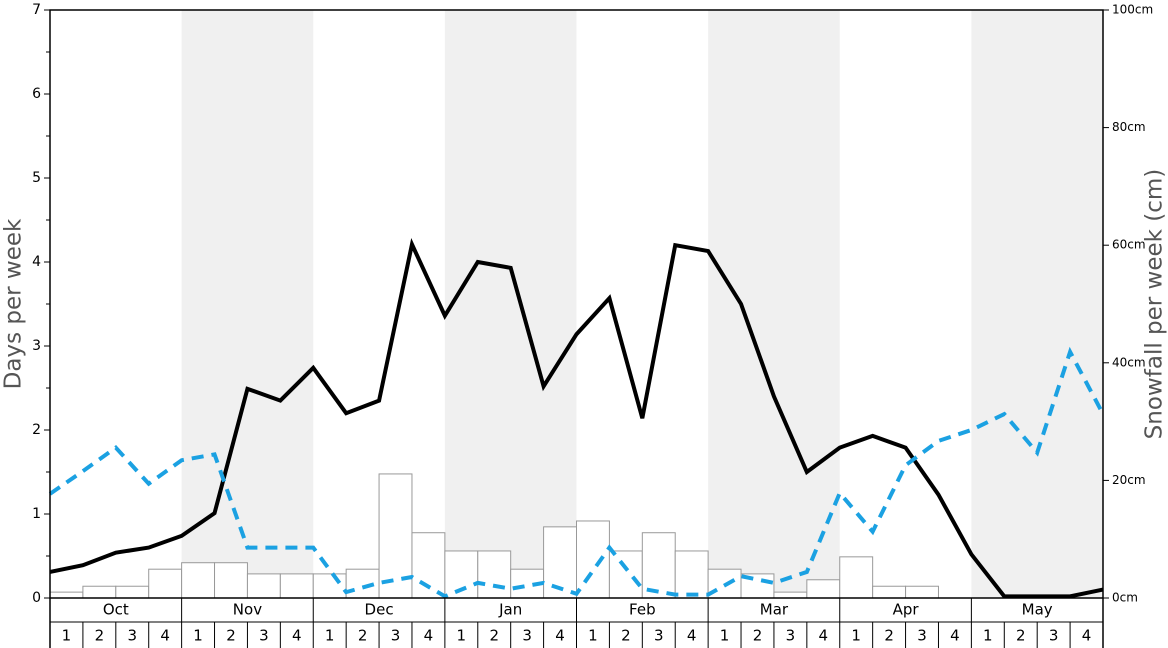 This screenshot has width=1168, height=648. What do you see at coordinates (1125, 598) in the screenshot?
I see `y2-tick-label: 0cm` at bounding box center [1125, 598].